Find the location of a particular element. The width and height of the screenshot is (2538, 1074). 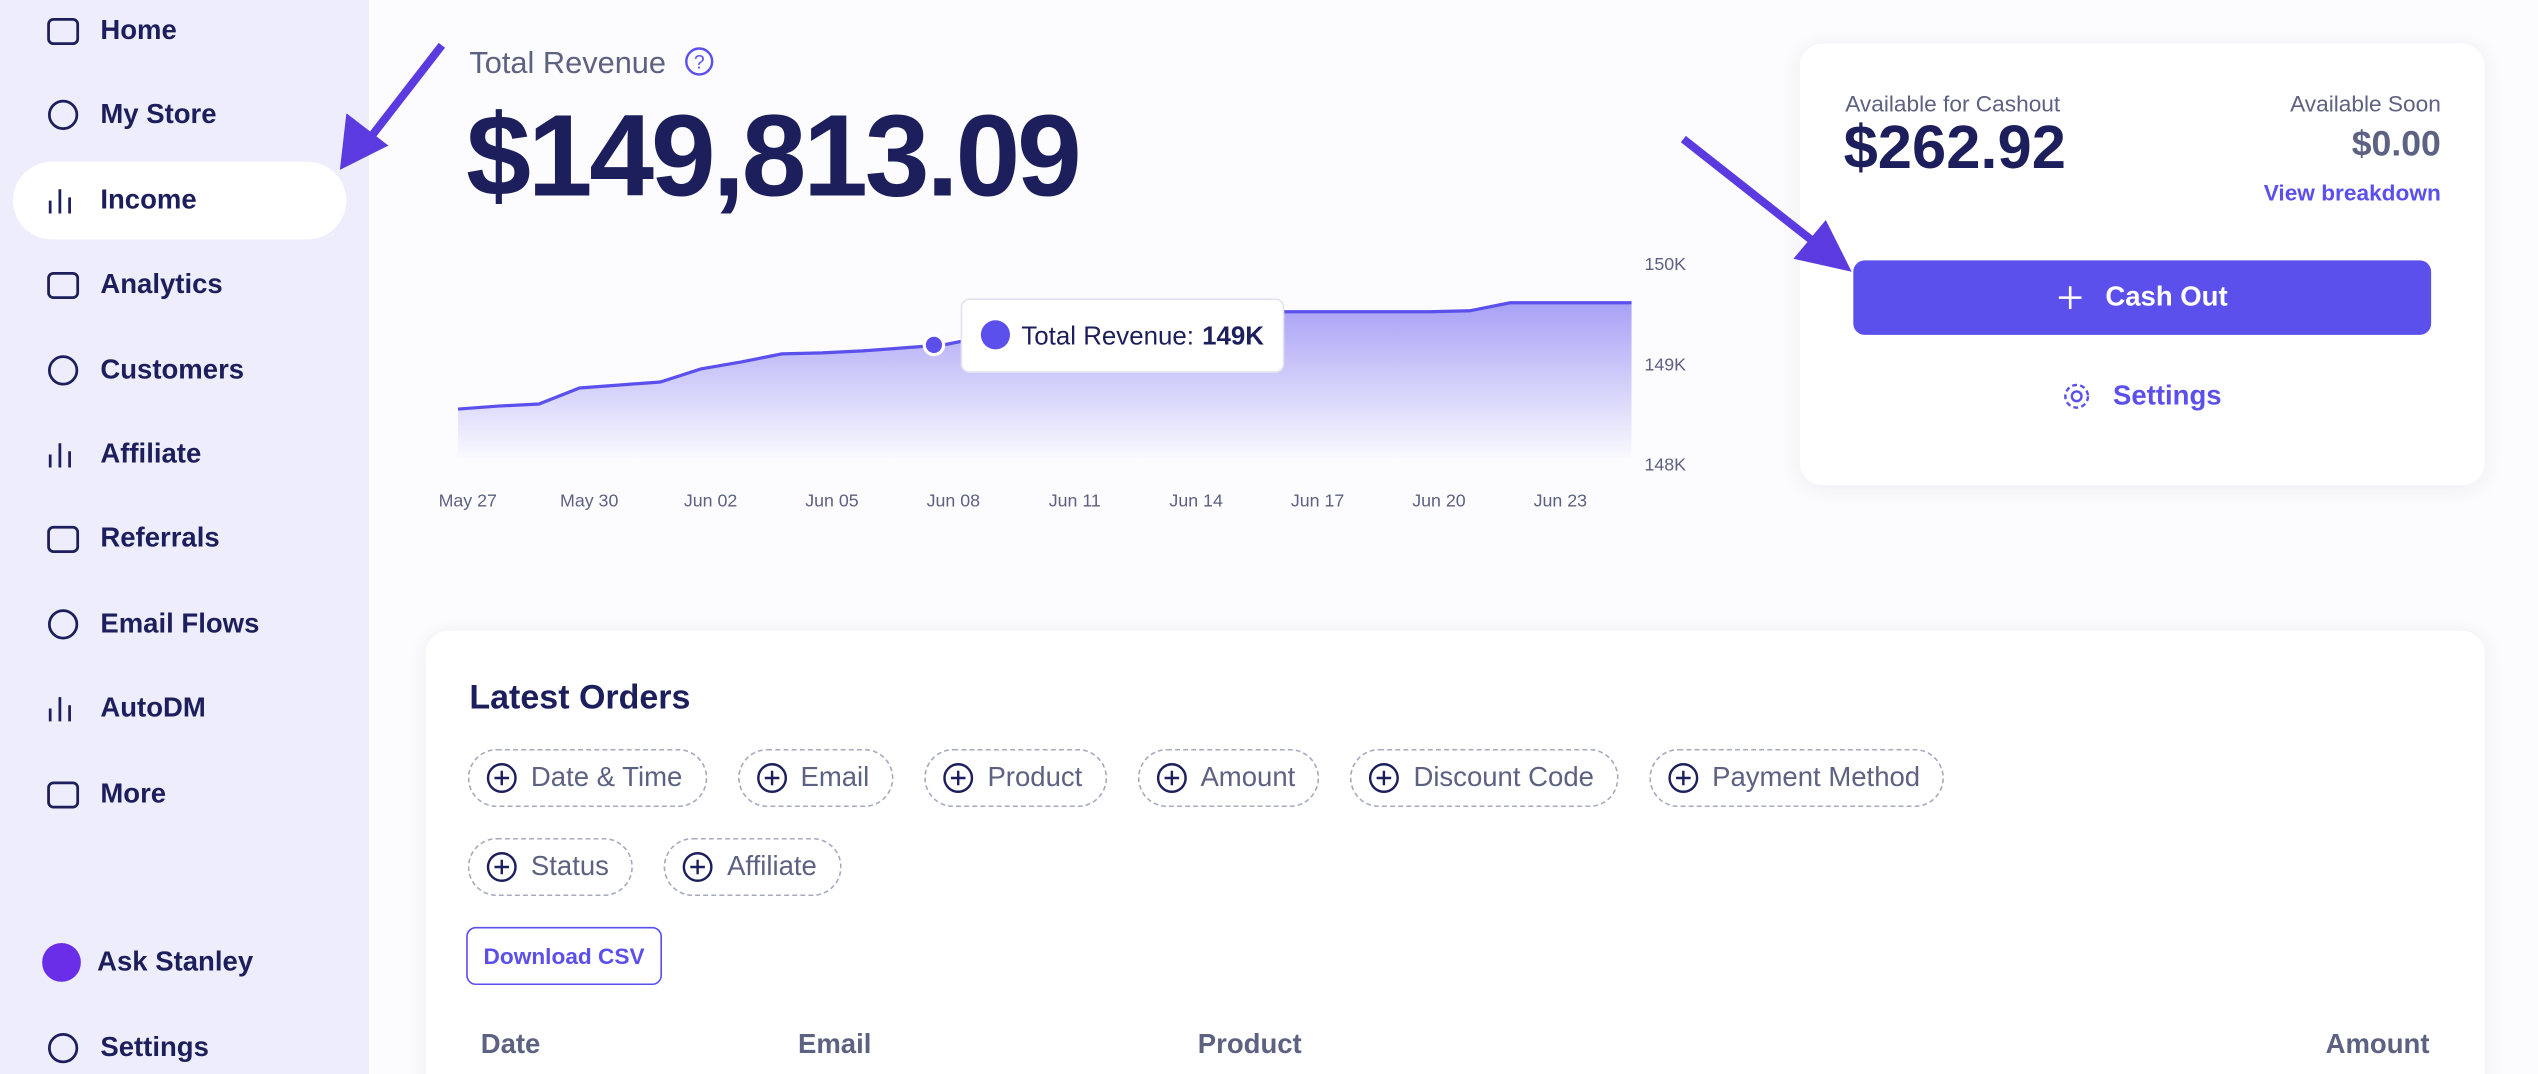

x-tick-label: Jun 23 is located at coordinates (1561, 500).